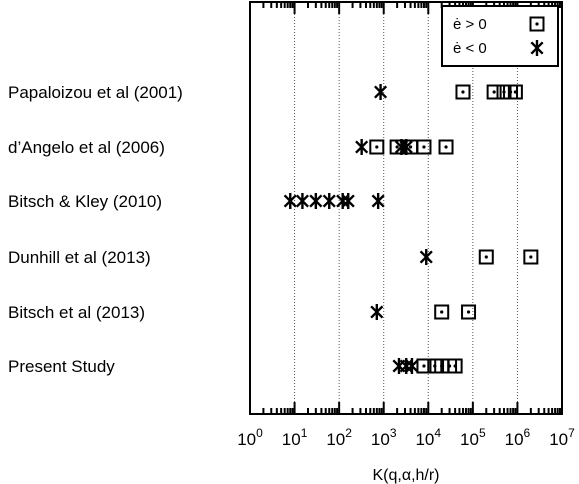 This screenshot has height=484, width=579. What do you see at coordinates (473, 437) in the screenshot?
I see `x-tick-label: 10⁵` at bounding box center [473, 437].